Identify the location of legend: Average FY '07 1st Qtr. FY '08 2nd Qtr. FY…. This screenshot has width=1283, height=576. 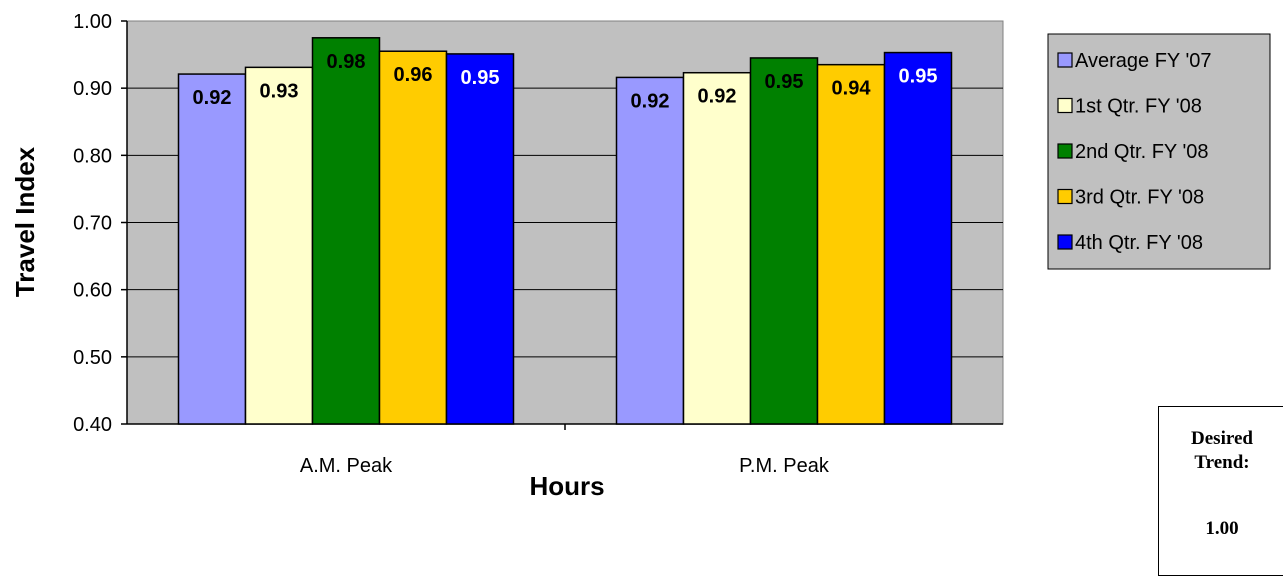
(1159, 151).